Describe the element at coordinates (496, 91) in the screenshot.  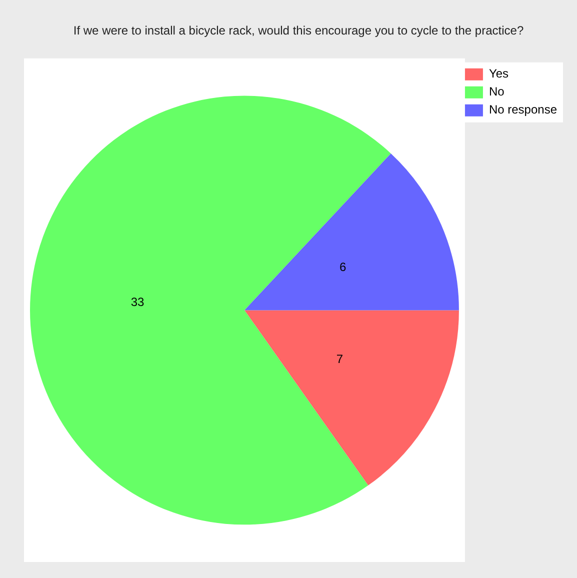
I see `legend-label: No` at that location.